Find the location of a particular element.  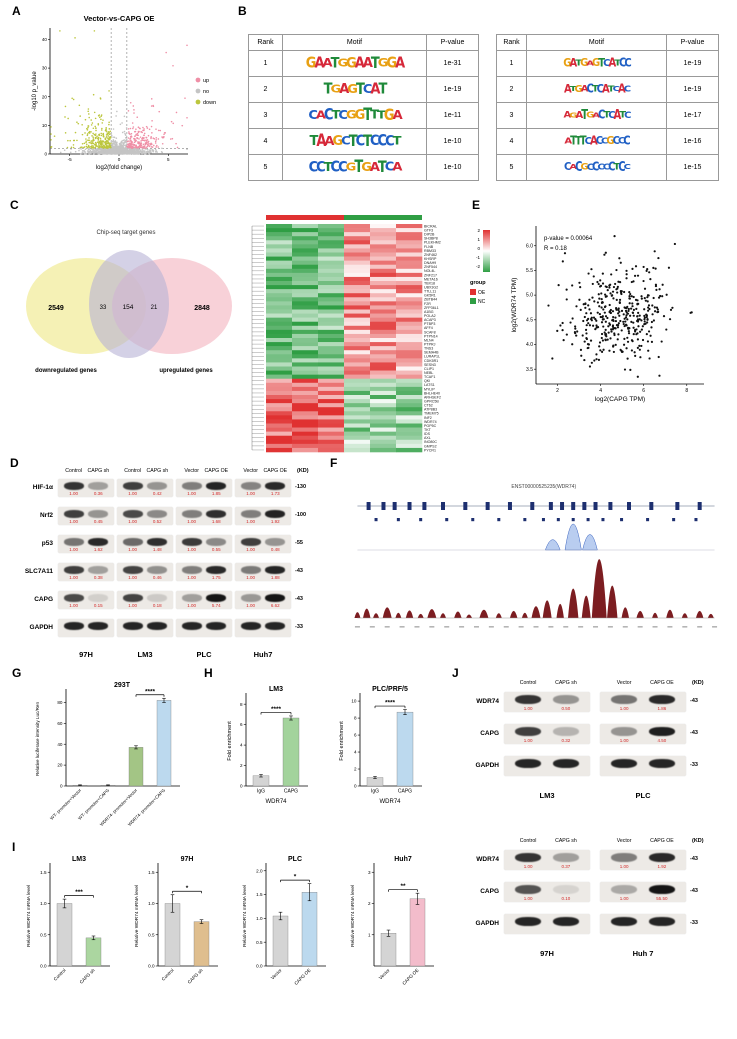

x-tick-label: -5 is located at coordinates (70, 159).